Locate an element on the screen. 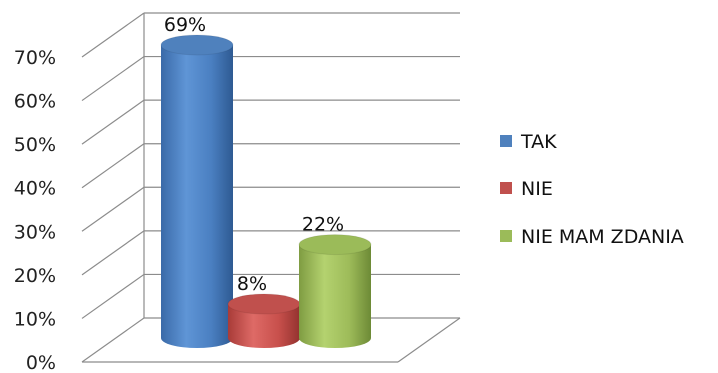  bar-nie is located at coordinates (264, 320).